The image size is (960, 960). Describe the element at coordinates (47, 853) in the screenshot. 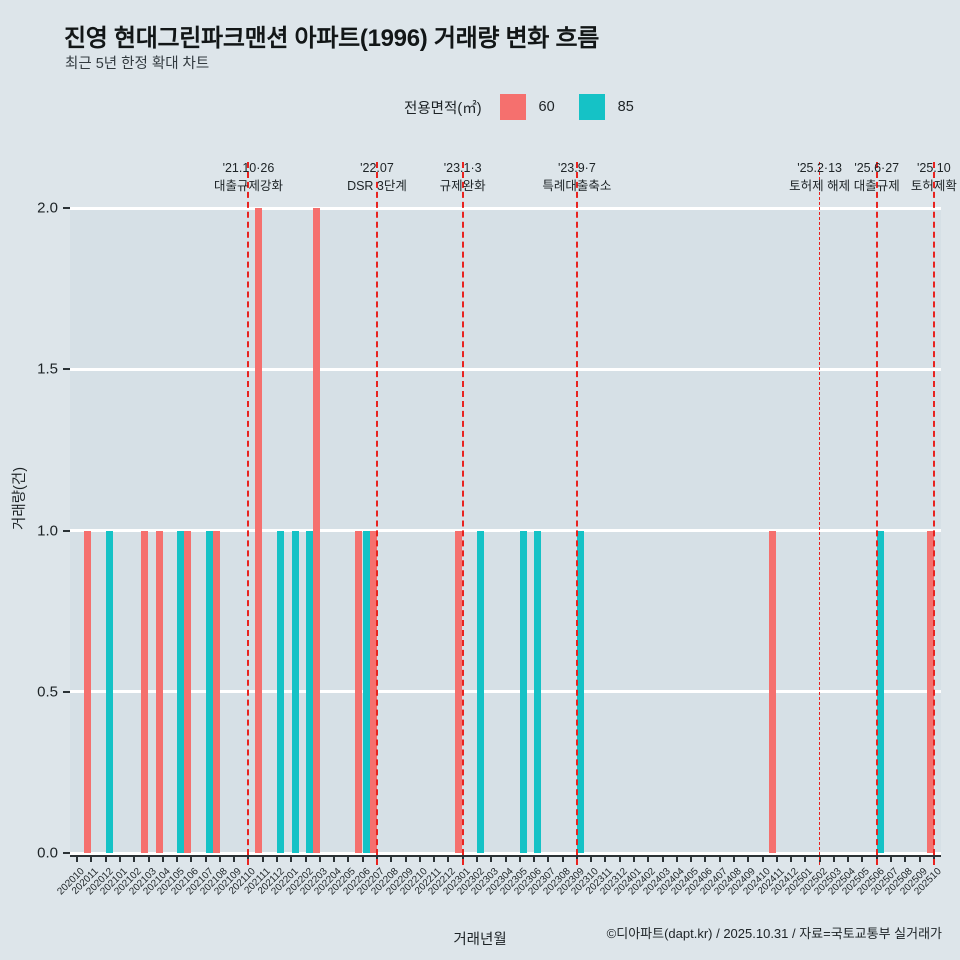

I see `y-tick-label: 0.0` at that location.